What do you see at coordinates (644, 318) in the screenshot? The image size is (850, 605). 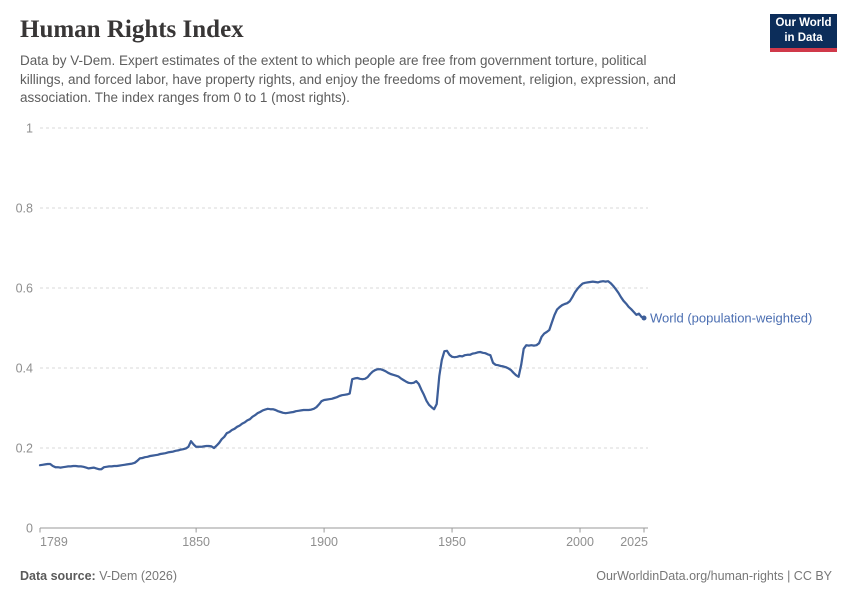 I see `line-end-dot` at bounding box center [644, 318].